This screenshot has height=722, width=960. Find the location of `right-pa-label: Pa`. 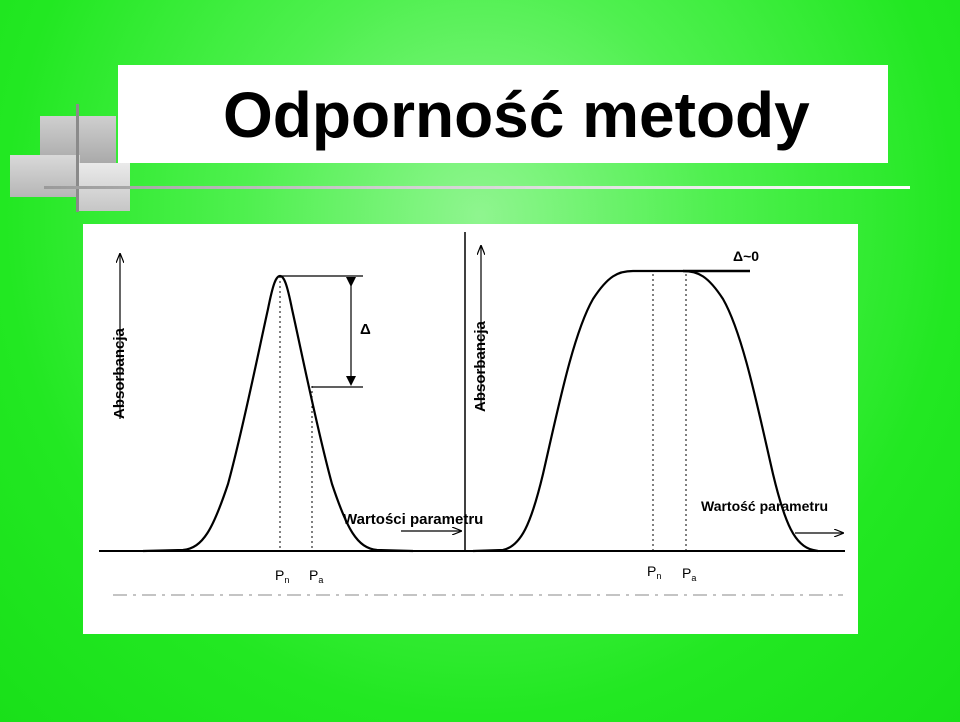

right-pa-label: Pa is located at coordinates (689, 574).